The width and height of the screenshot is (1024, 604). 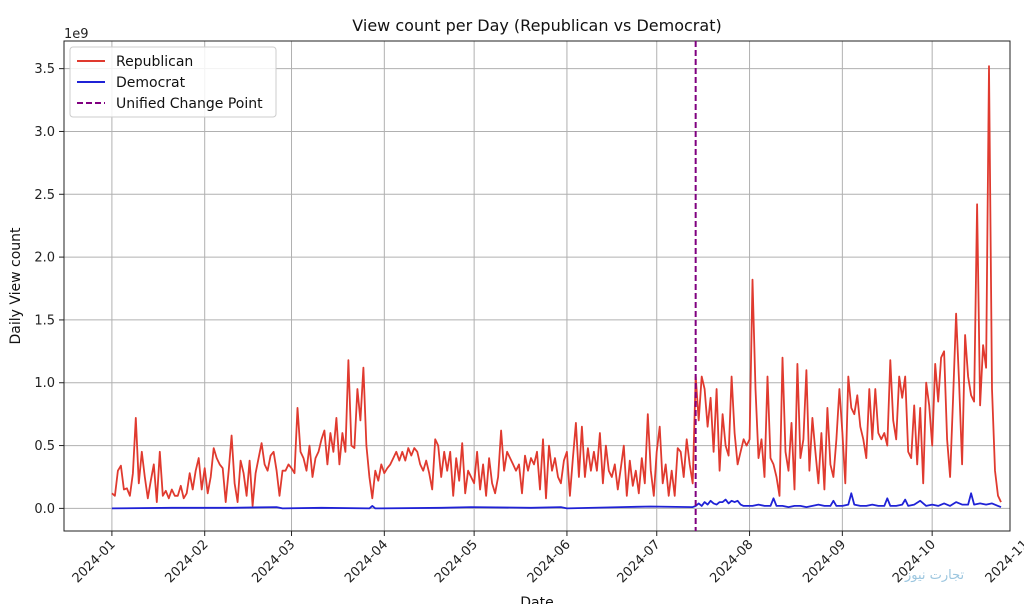 What do you see at coordinates (44, 195) in the screenshot?
I see `y-tick-label: 2.5` at bounding box center [44, 195].